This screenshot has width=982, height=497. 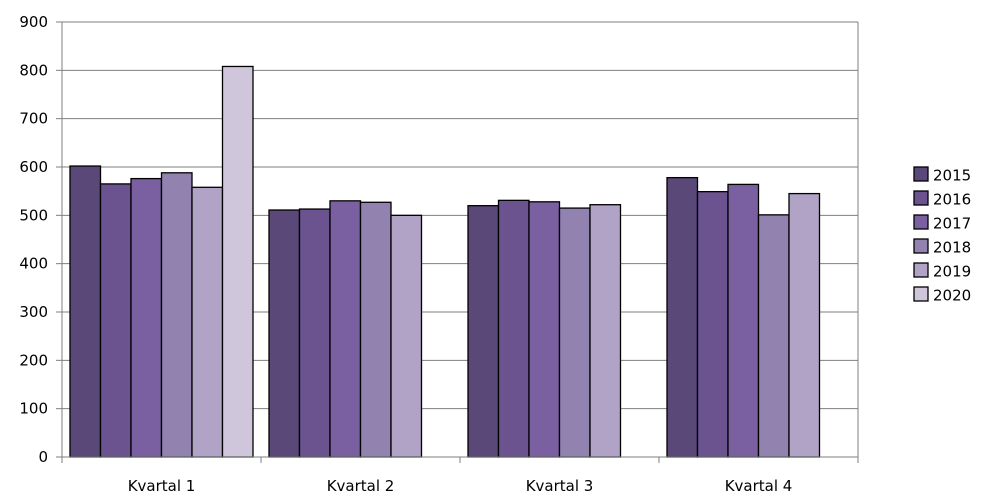 What do you see at coordinates (560, 486) in the screenshot?
I see `category-label: Kvartal 3` at bounding box center [560, 486].